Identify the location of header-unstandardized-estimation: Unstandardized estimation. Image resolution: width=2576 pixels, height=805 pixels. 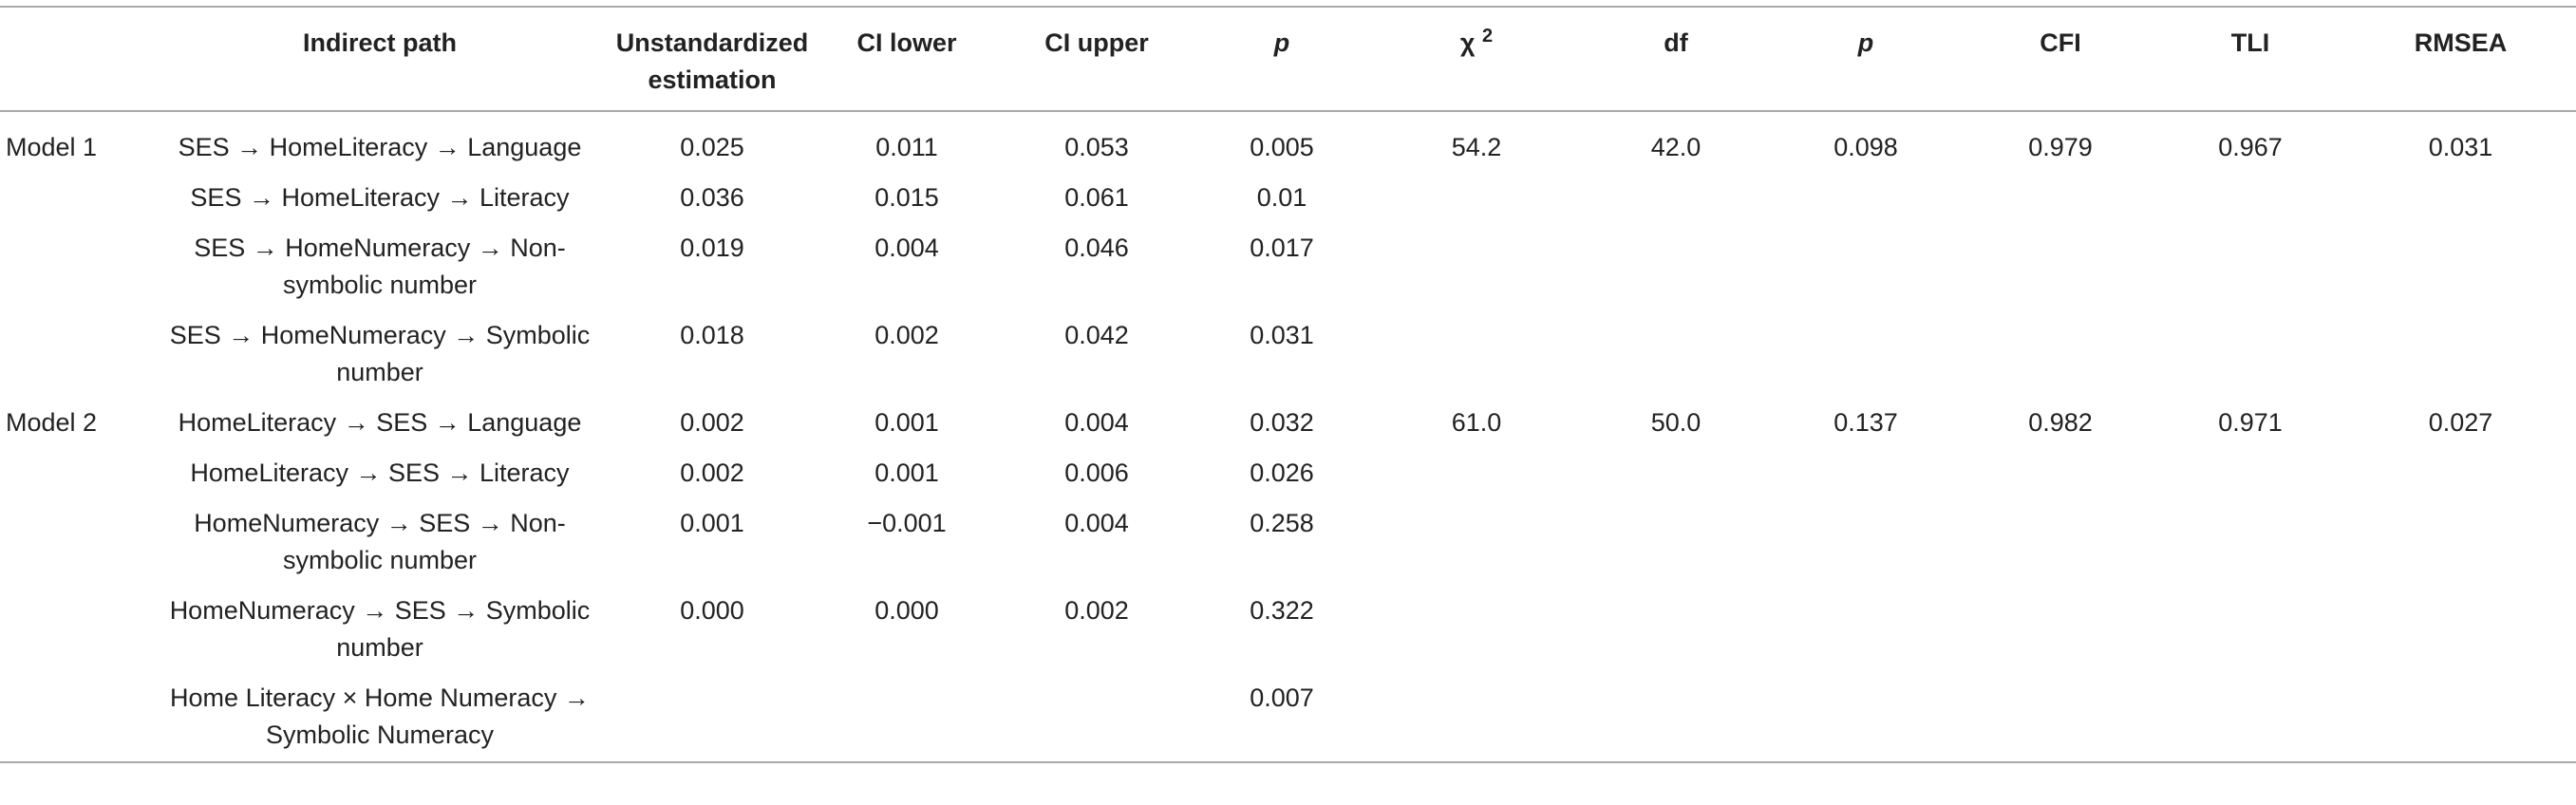
(712, 59).